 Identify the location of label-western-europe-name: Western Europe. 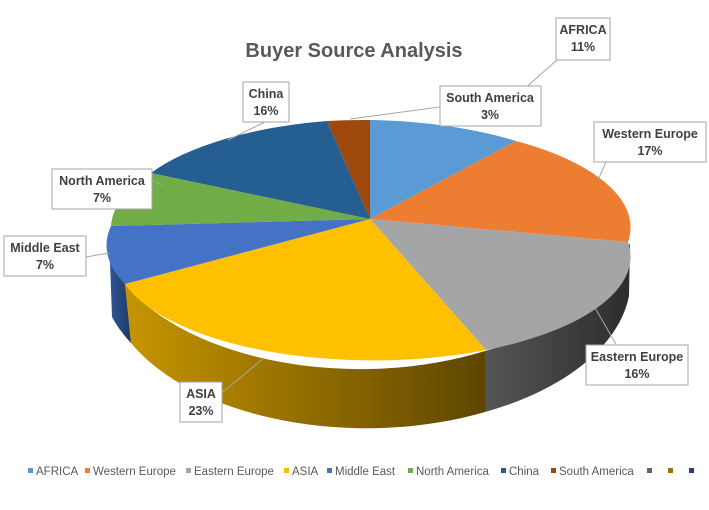
(650, 134).